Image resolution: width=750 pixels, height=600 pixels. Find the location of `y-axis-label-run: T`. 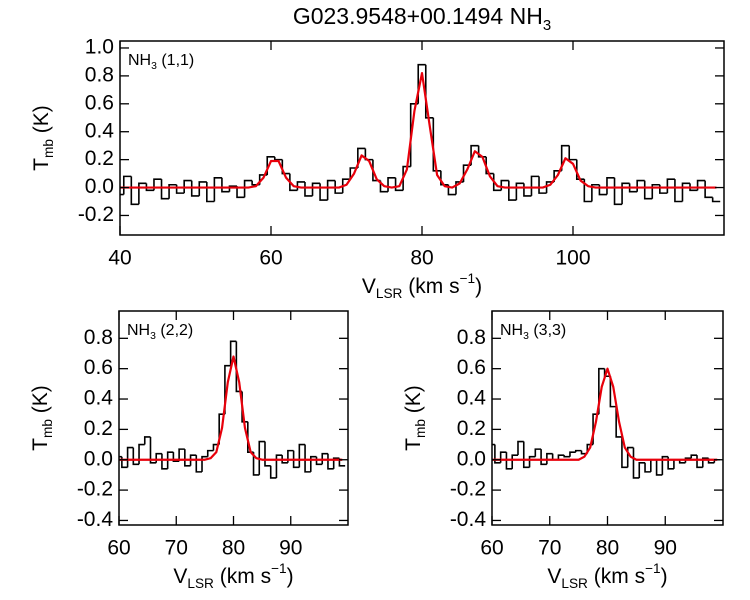

y-axis-label-run: T is located at coordinates (41, 164).